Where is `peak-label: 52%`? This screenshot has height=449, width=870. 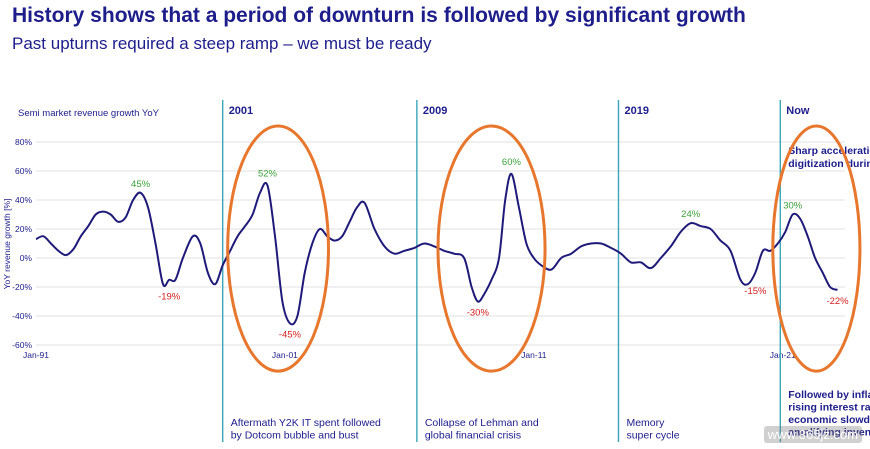
peak-label: 52% is located at coordinates (268, 174).